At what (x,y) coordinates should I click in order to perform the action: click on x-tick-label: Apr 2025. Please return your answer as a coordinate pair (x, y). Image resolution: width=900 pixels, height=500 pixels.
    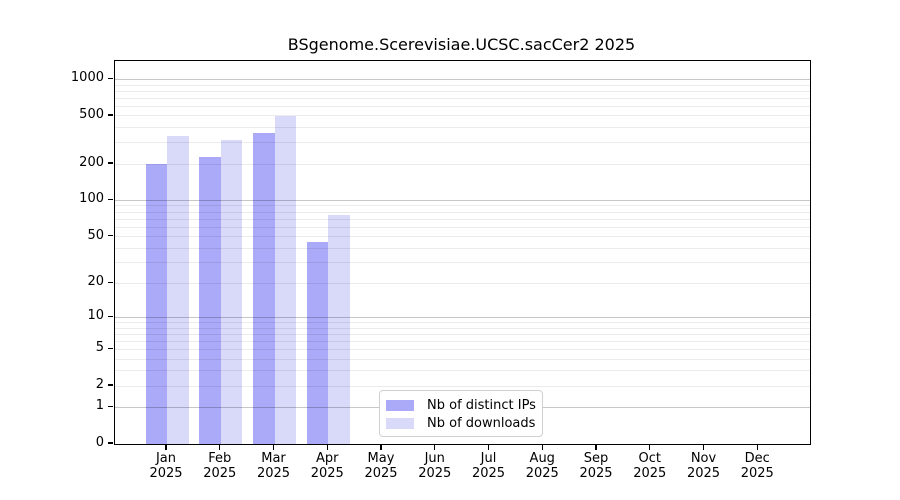
    Looking at the image, I should click on (327, 466).